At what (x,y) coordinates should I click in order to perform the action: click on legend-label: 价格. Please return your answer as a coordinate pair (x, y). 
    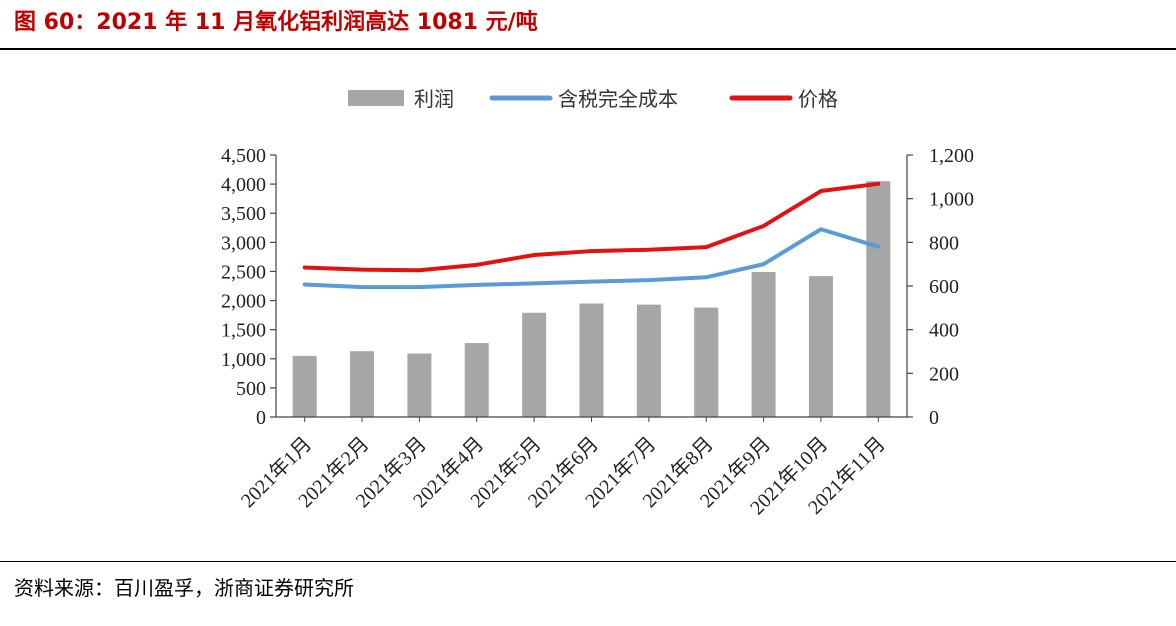
    Looking at the image, I should click on (818, 99).